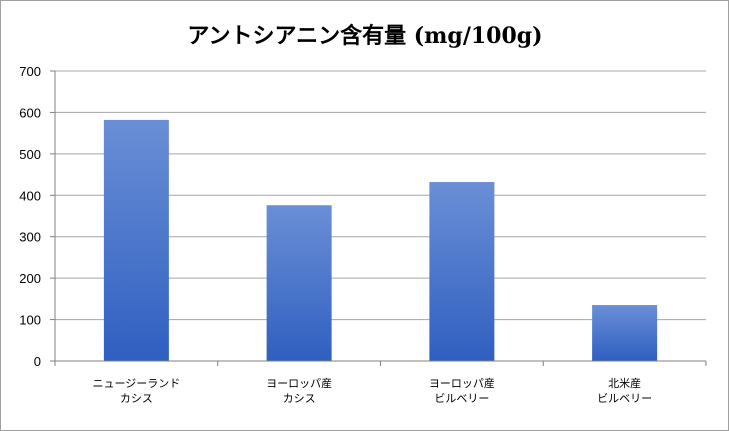 The width and height of the screenshot is (729, 431). I want to click on y-tick-label: 300, so click(30, 237).